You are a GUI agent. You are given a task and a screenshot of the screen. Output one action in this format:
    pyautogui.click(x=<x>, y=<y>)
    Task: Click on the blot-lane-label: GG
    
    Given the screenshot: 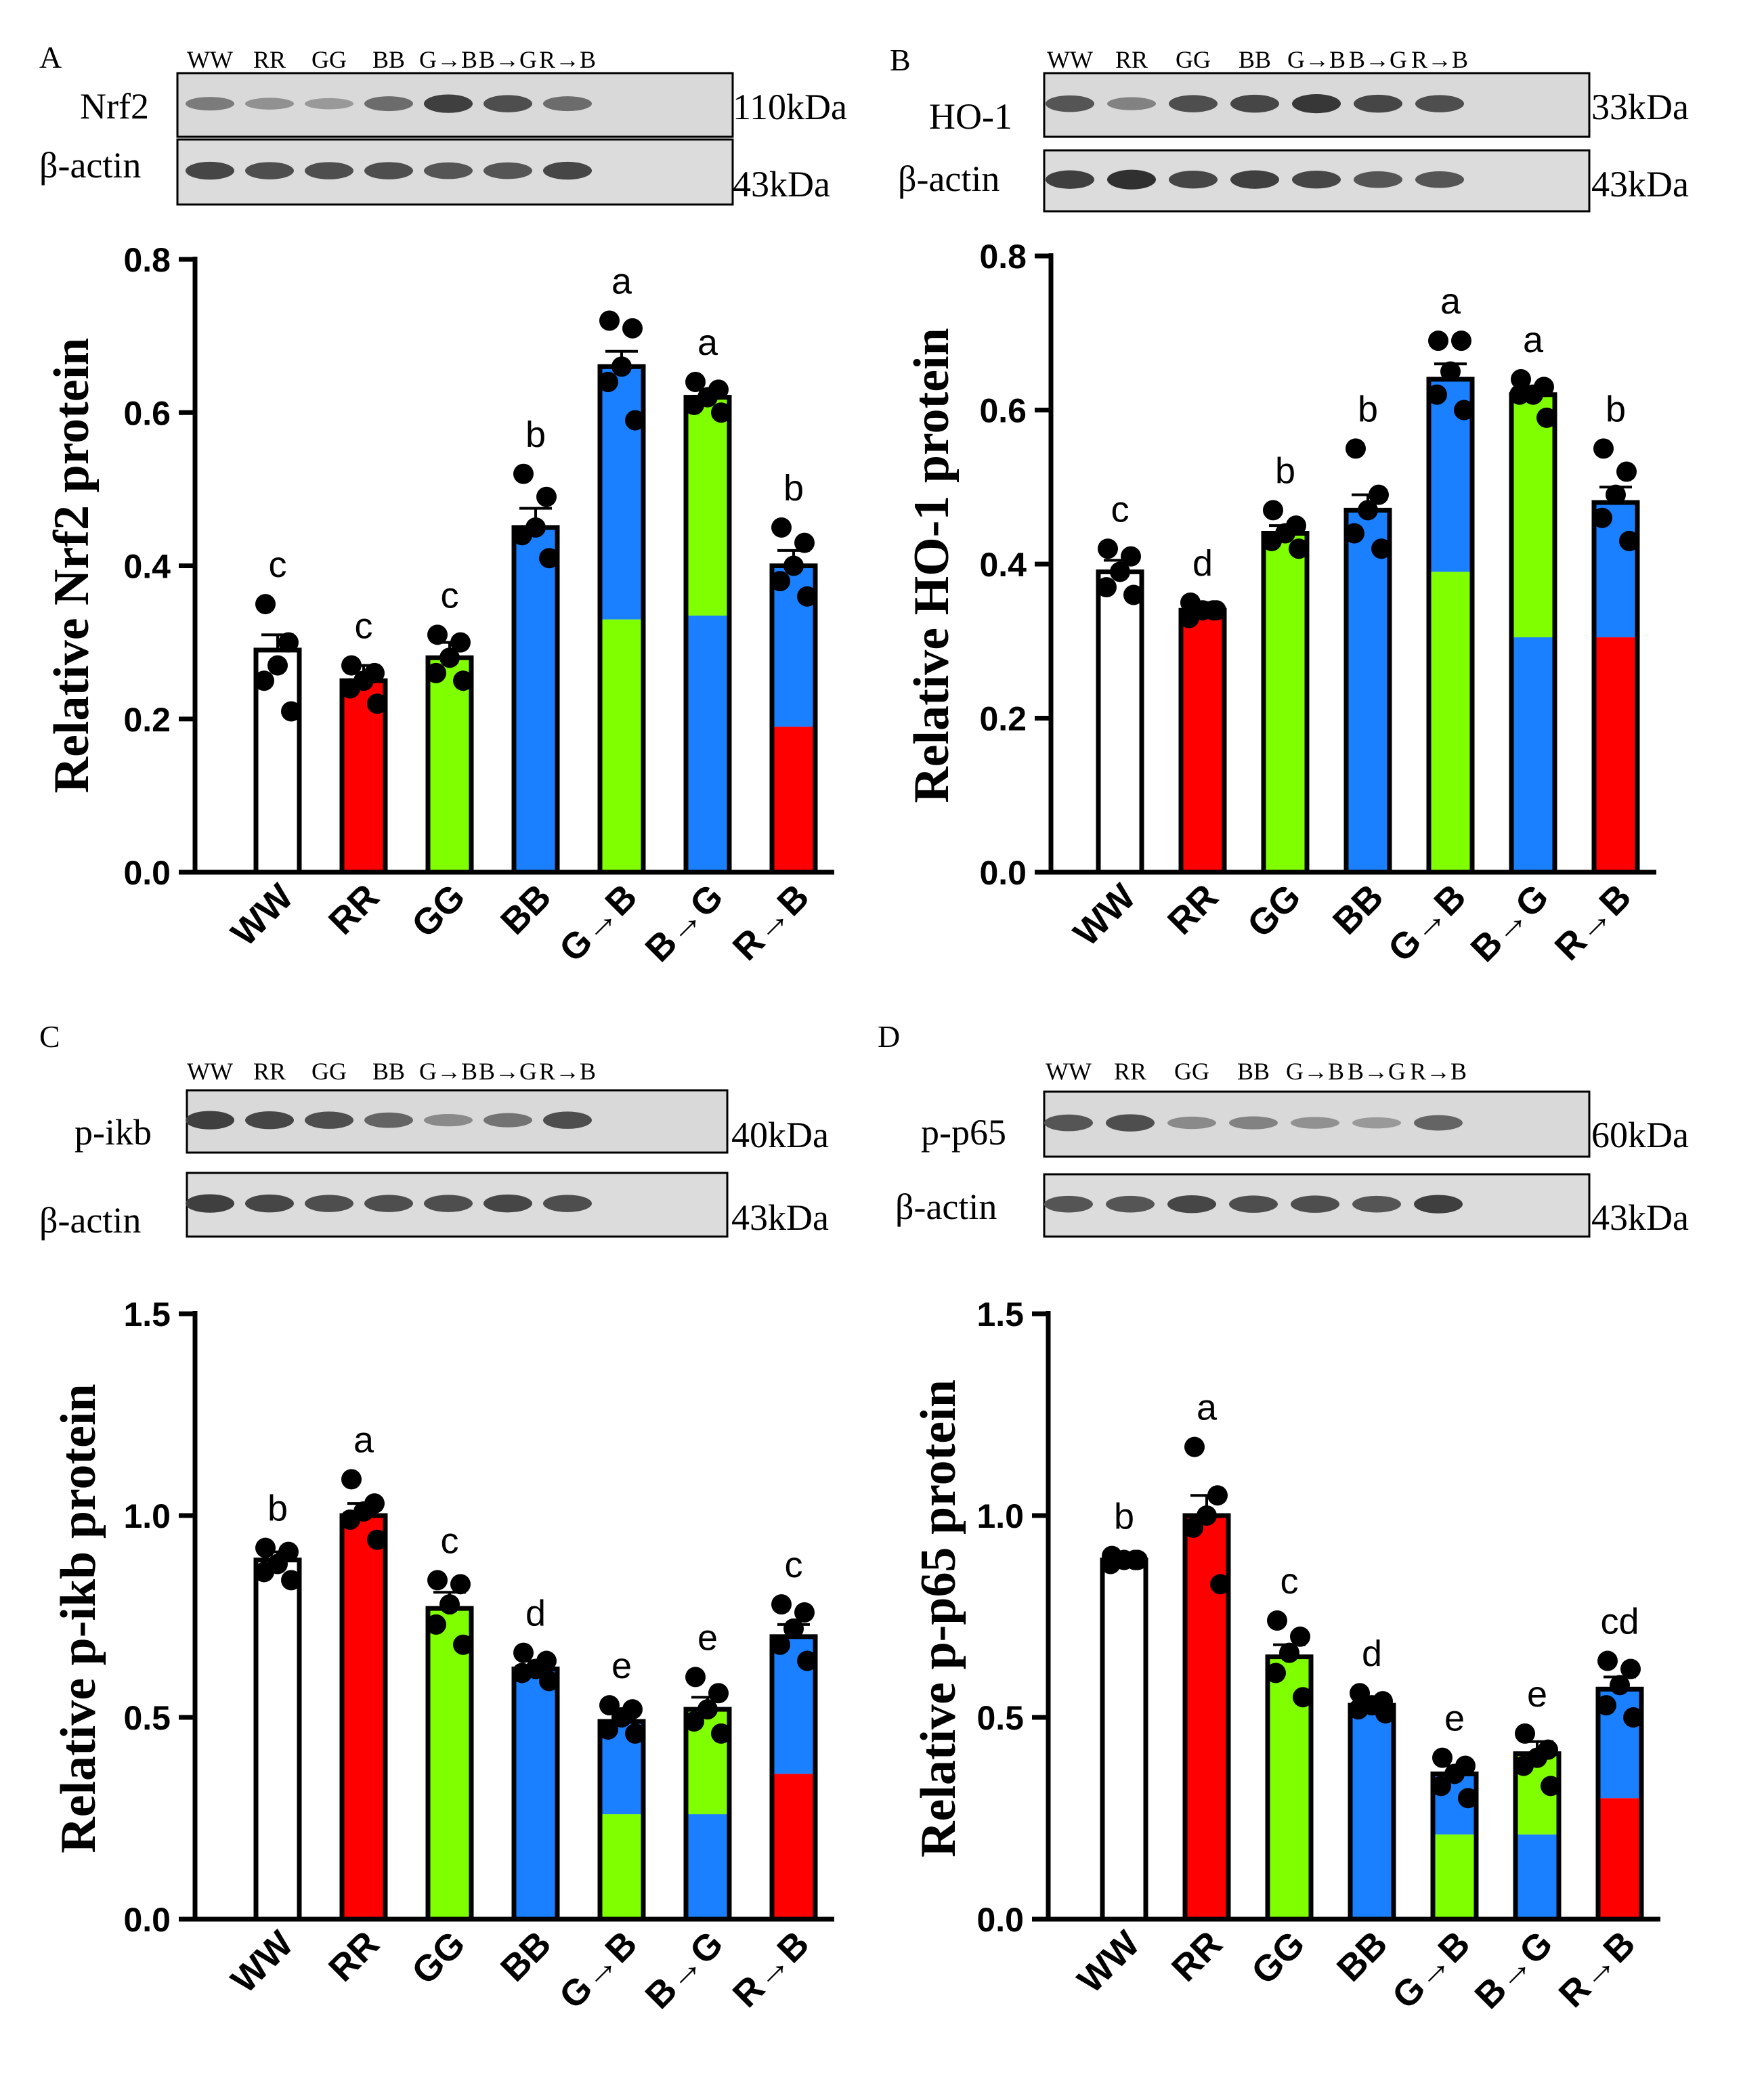 What is the action you would take?
    pyautogui.click(x=1193, y=59)
    